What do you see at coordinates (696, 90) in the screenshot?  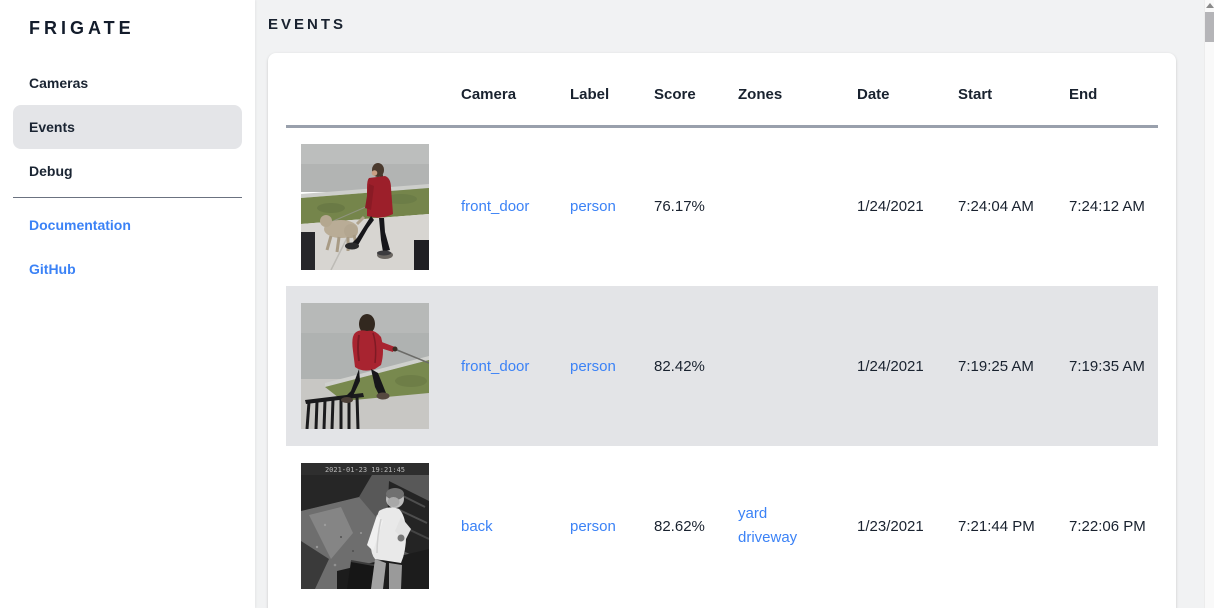 I see `col-header-score: Score` at bounding box center [696, 90].